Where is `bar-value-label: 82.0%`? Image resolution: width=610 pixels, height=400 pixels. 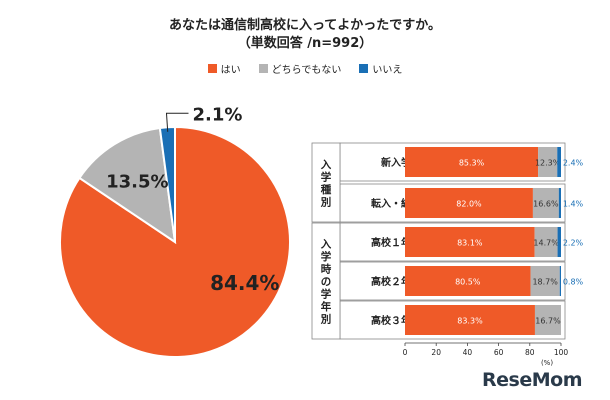
bar-value-label: 82.0% is located at coordinates (469, 204).